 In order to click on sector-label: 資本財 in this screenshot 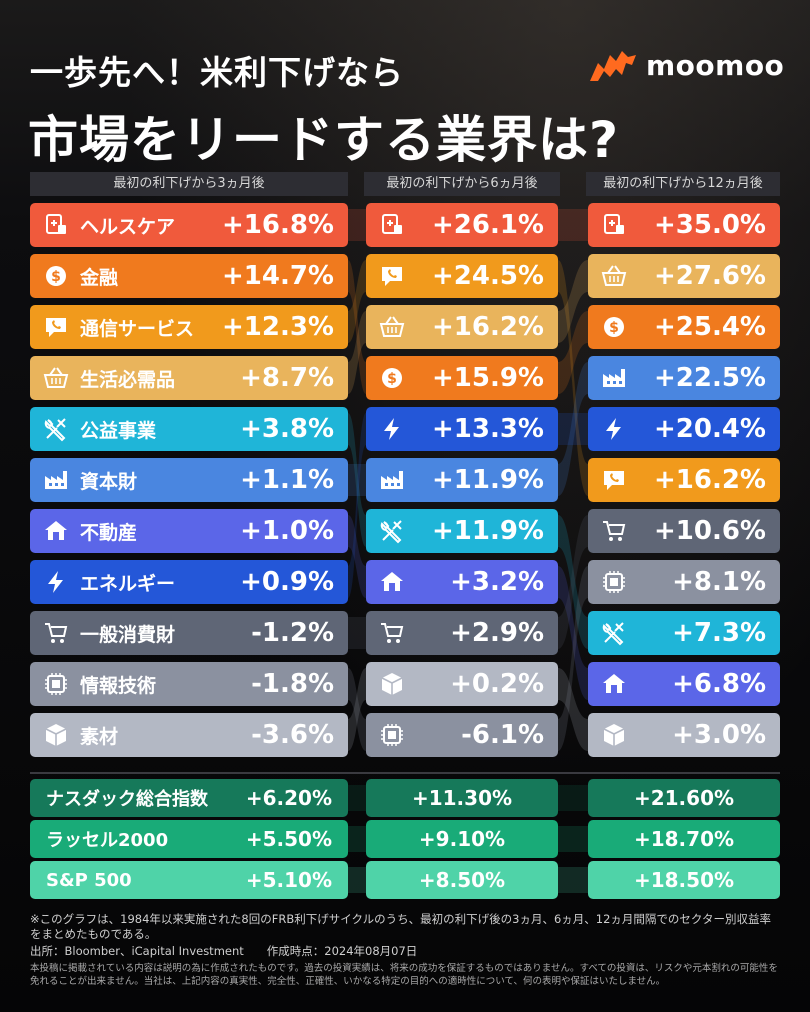, I will do `click(109, 481)`.